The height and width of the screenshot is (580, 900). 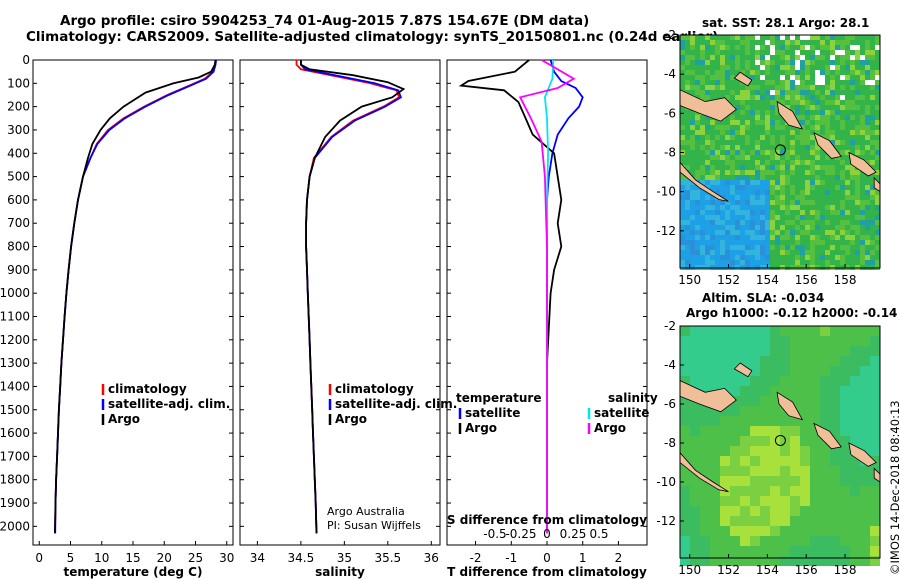 I want to click on y-tick-label: 400, so click(x=18, y=153).